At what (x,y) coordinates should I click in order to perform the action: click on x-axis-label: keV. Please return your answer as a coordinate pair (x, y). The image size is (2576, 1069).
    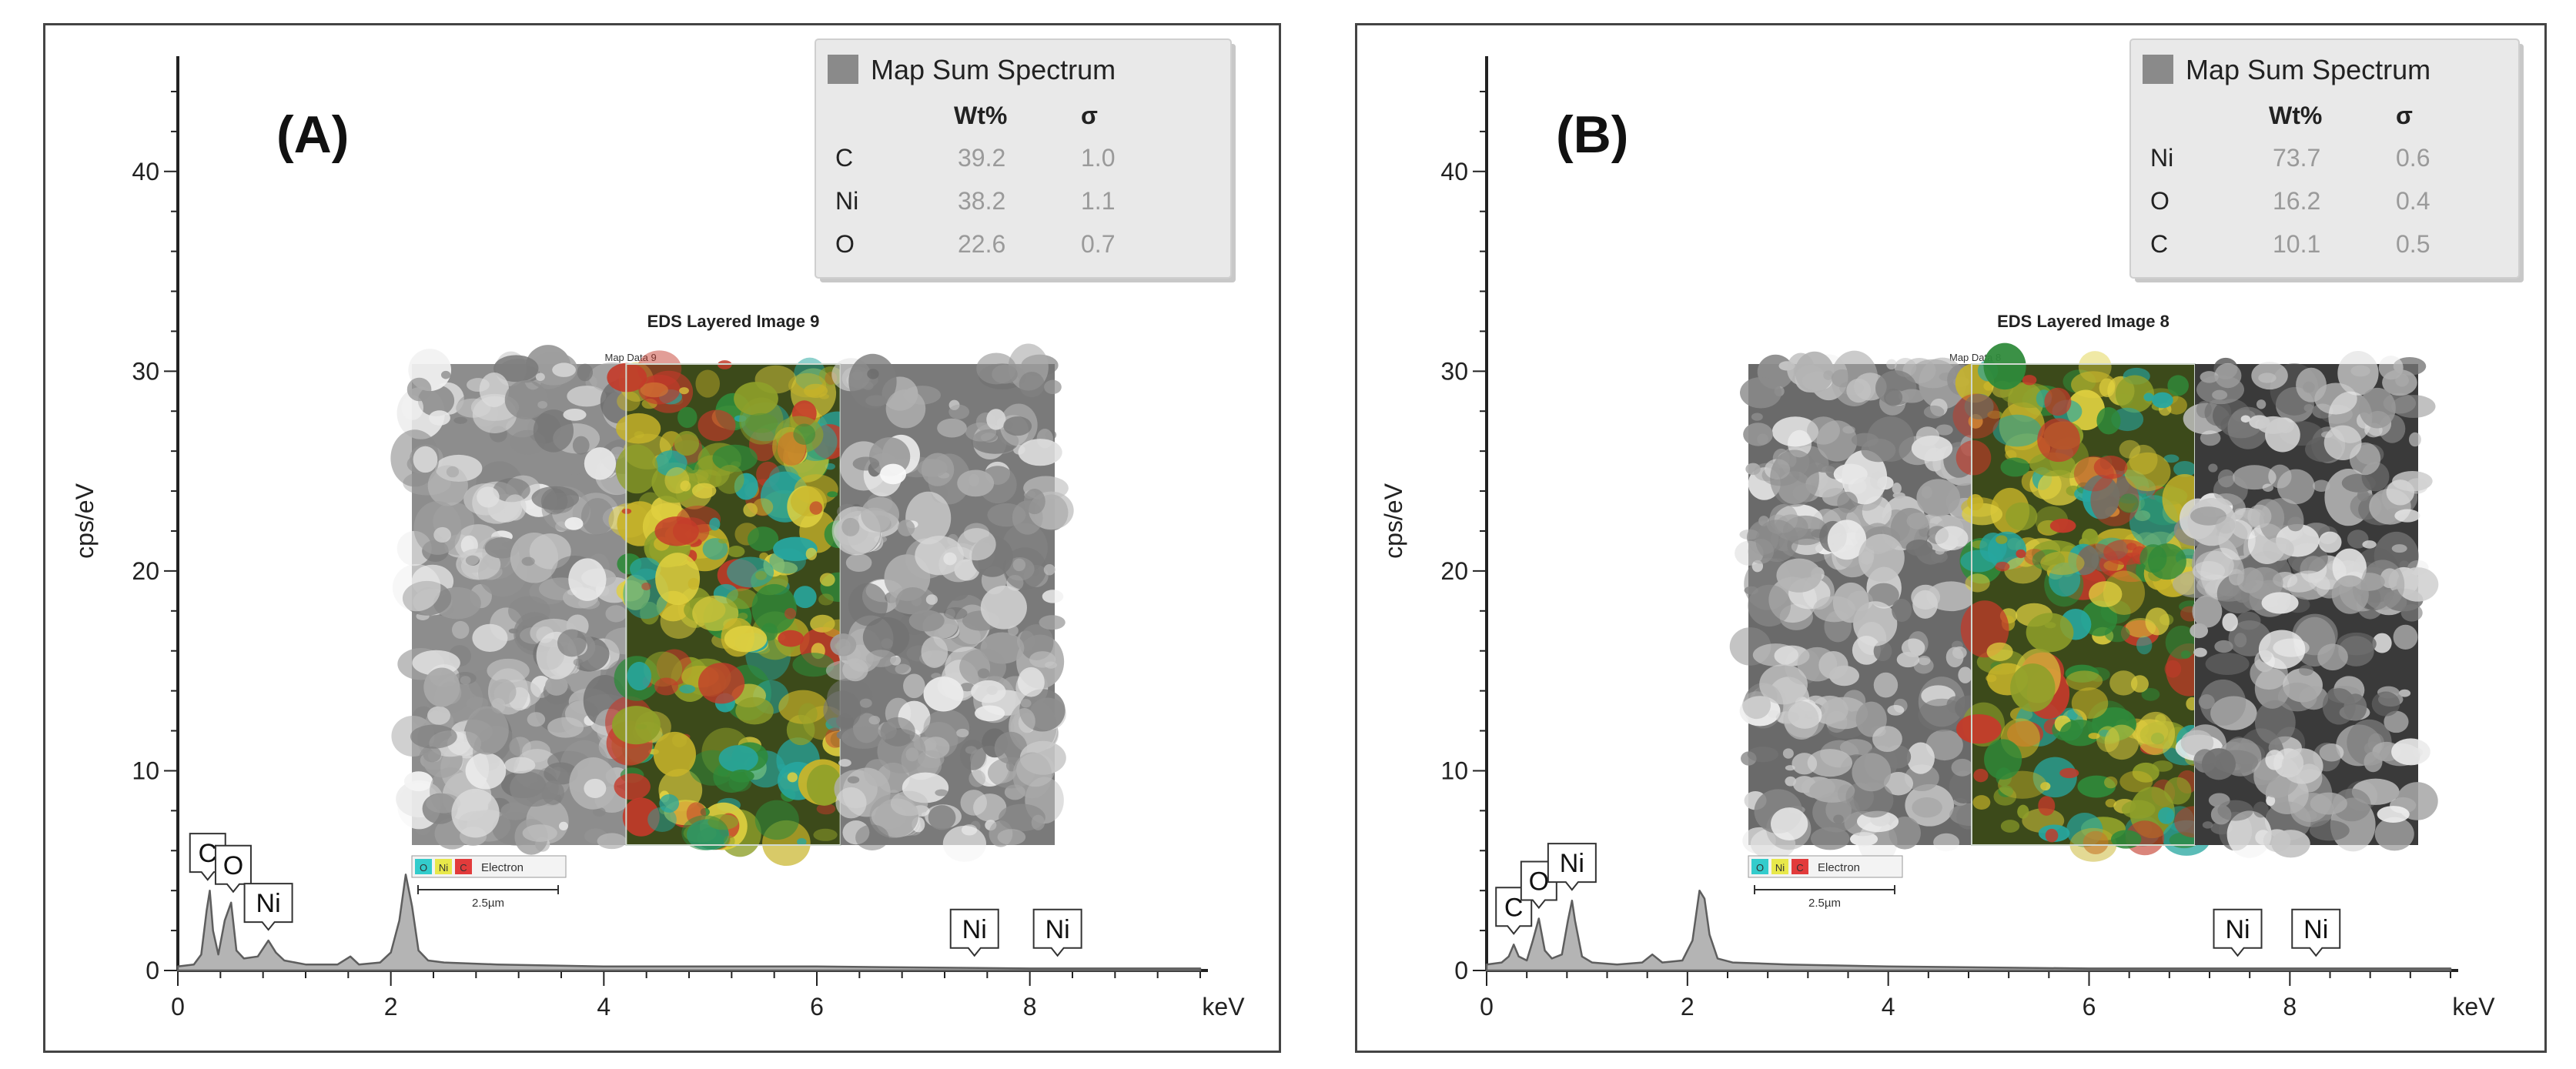
    Looking at the image, I should click on (1223, 1007).